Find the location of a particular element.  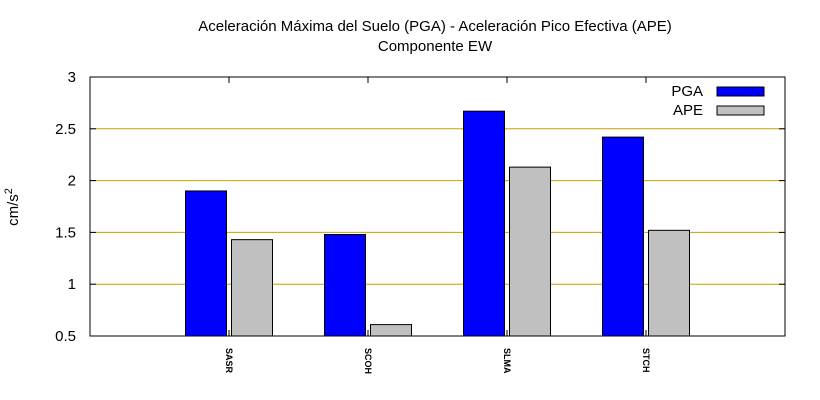

y-axis-label-superscript: 2 is located at coordinates (9, 191).